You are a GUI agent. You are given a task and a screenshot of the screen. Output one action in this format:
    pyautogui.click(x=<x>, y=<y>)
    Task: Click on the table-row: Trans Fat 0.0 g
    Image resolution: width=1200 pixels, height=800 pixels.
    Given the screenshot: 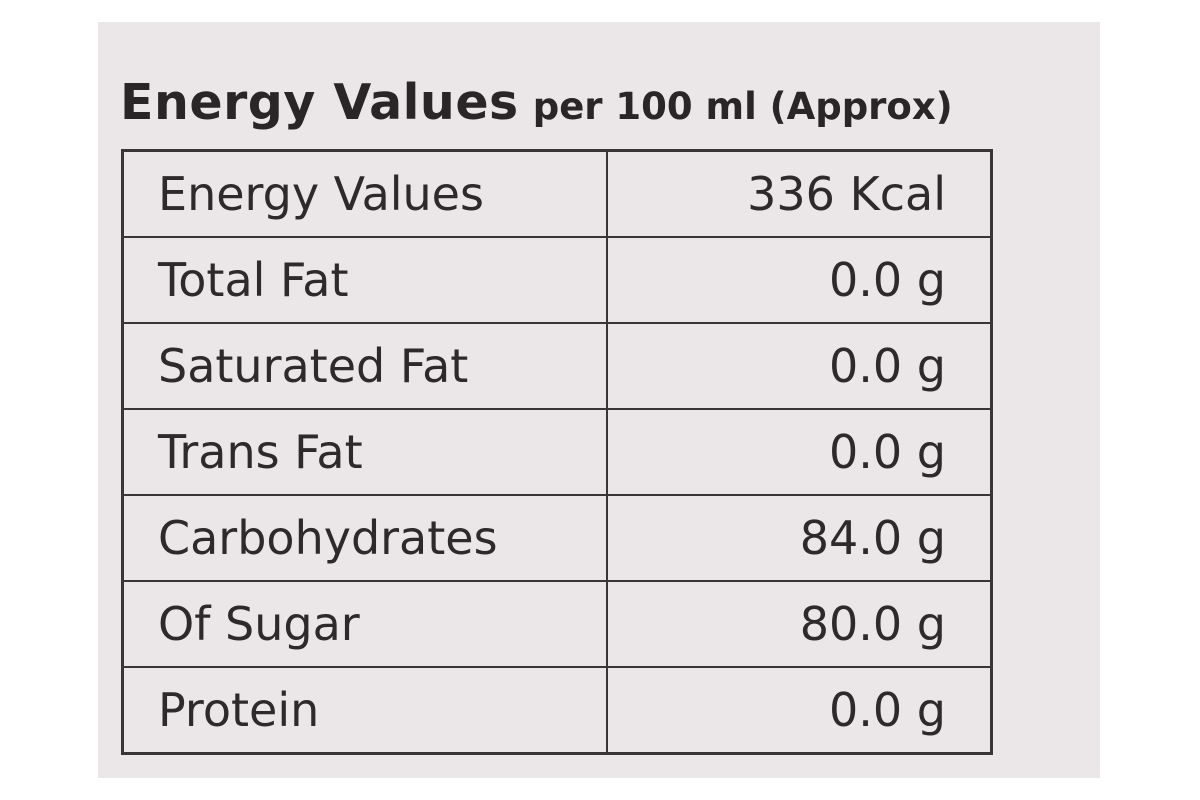 What is the action you would take?
    pyautogui.click(x=557, y=452)
    